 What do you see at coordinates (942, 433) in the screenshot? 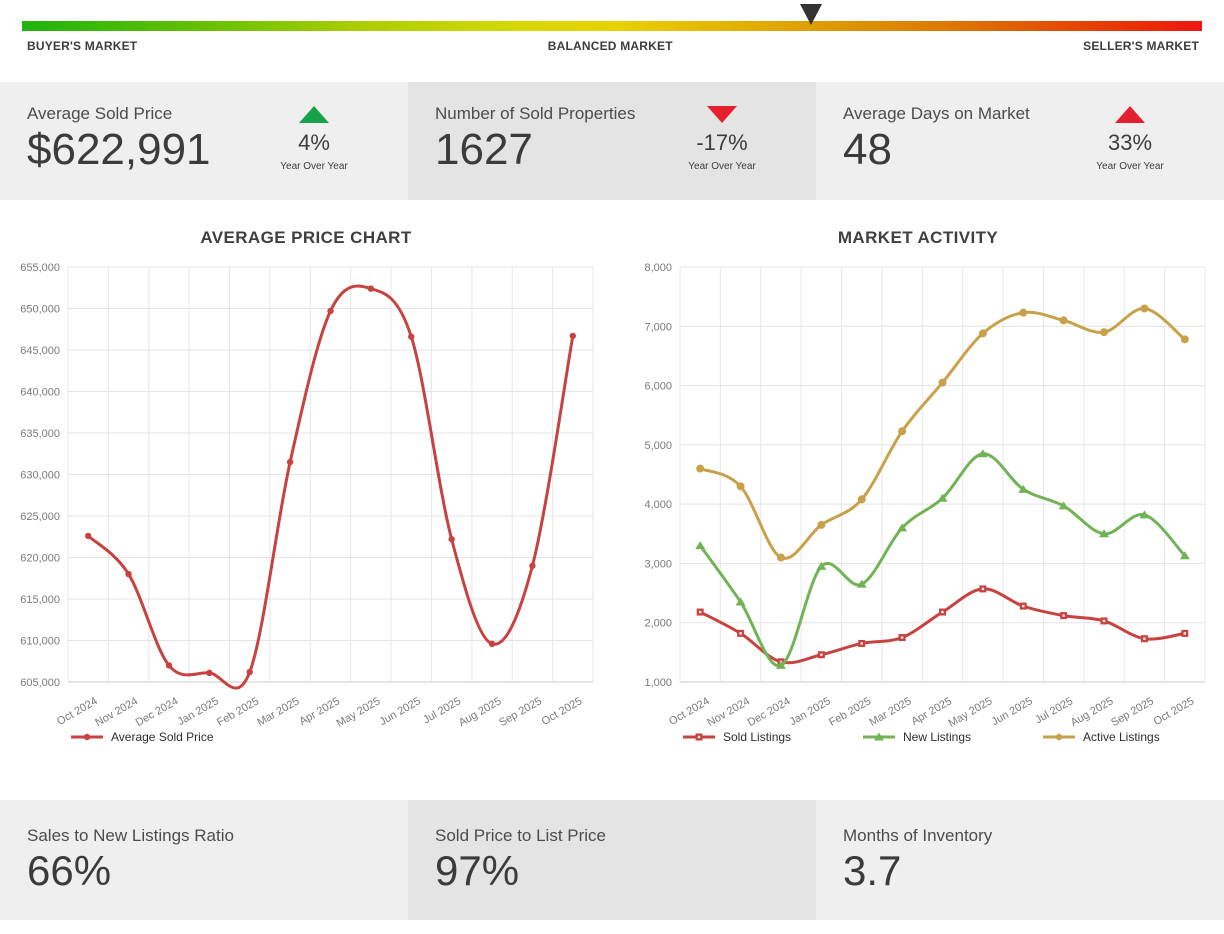
I see `series-line-active-listings` at bounding box center [942, 433].